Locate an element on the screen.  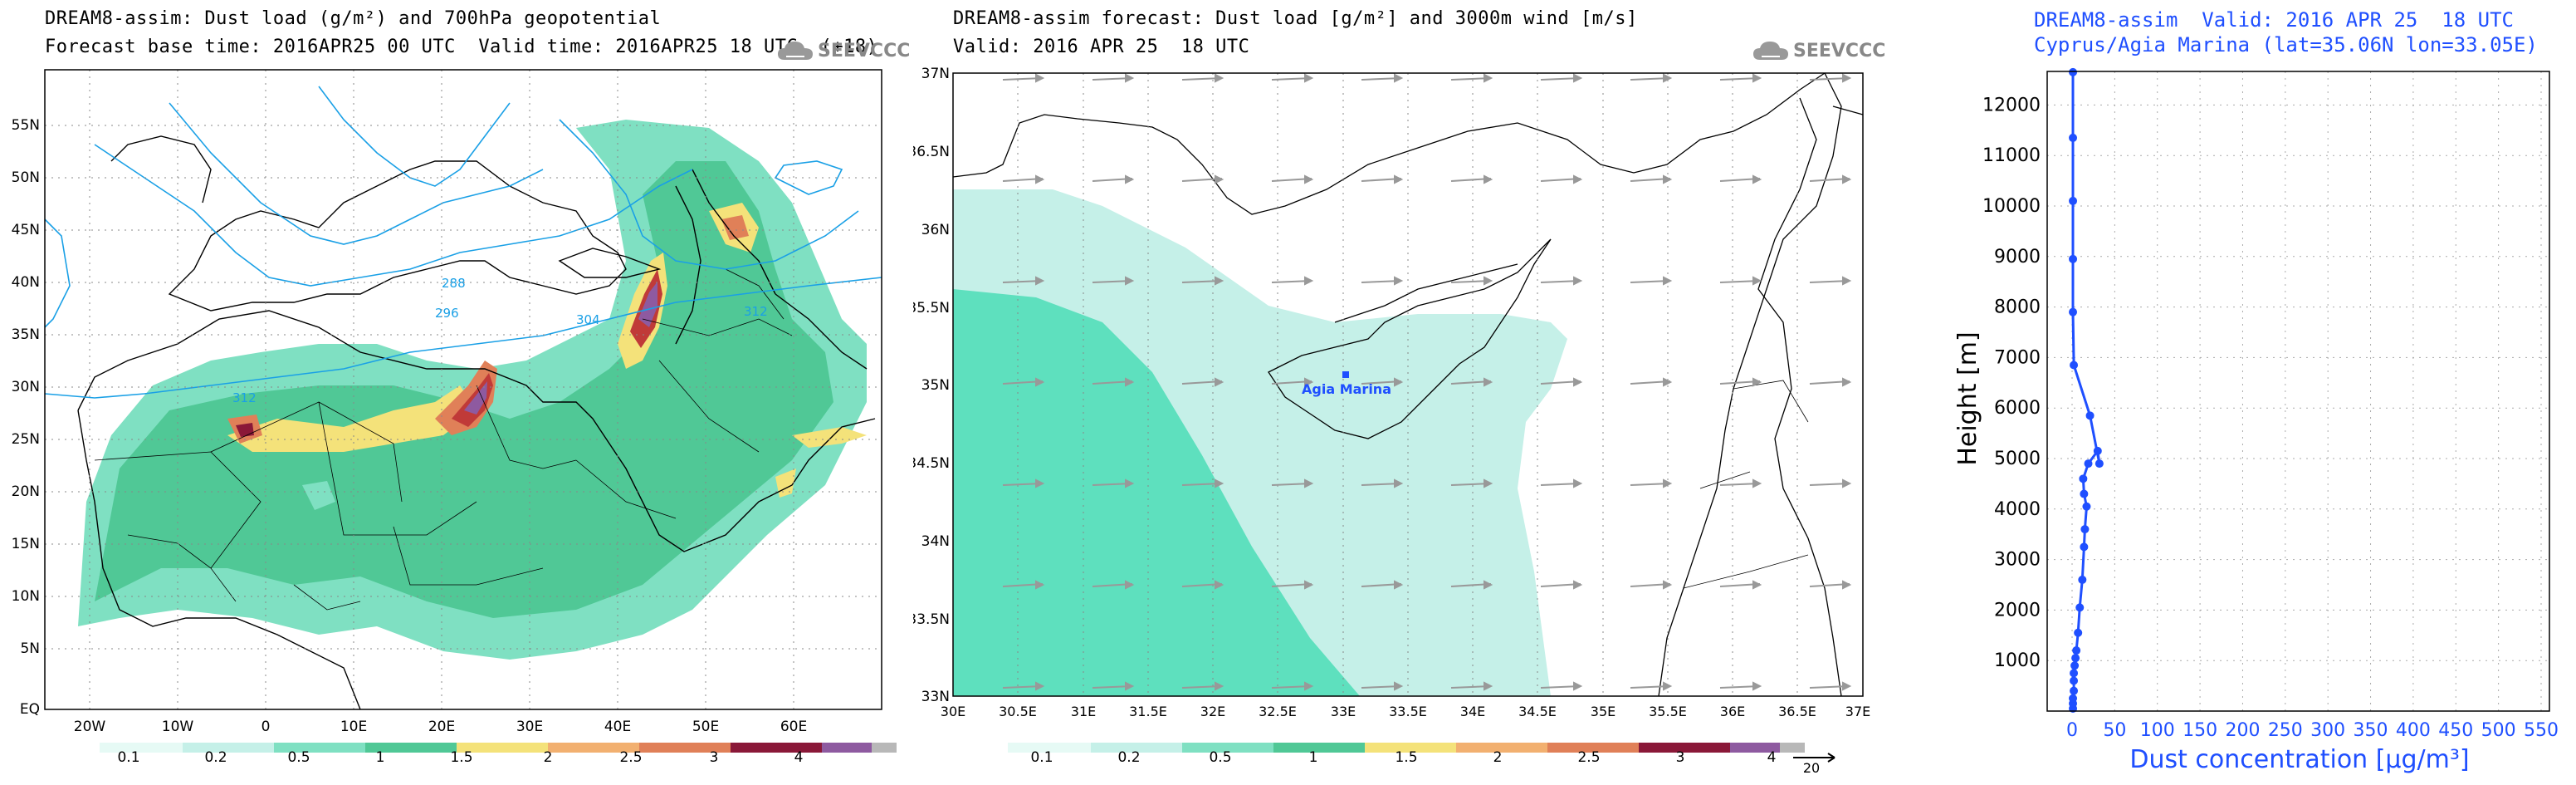
lat-label: 35N is located at coordinates (26, 334).